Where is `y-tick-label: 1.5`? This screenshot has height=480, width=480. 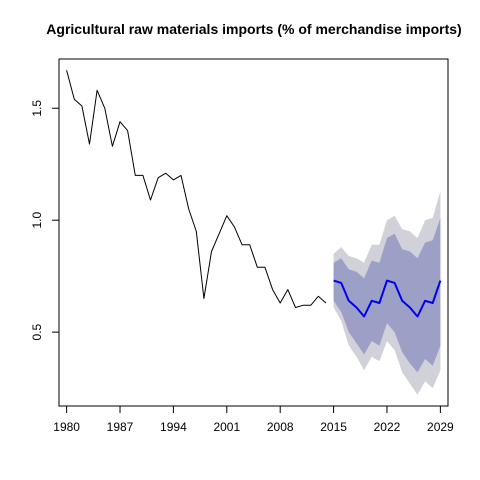 y-tick-label: 1.5 is located at coordinates (37, 108).